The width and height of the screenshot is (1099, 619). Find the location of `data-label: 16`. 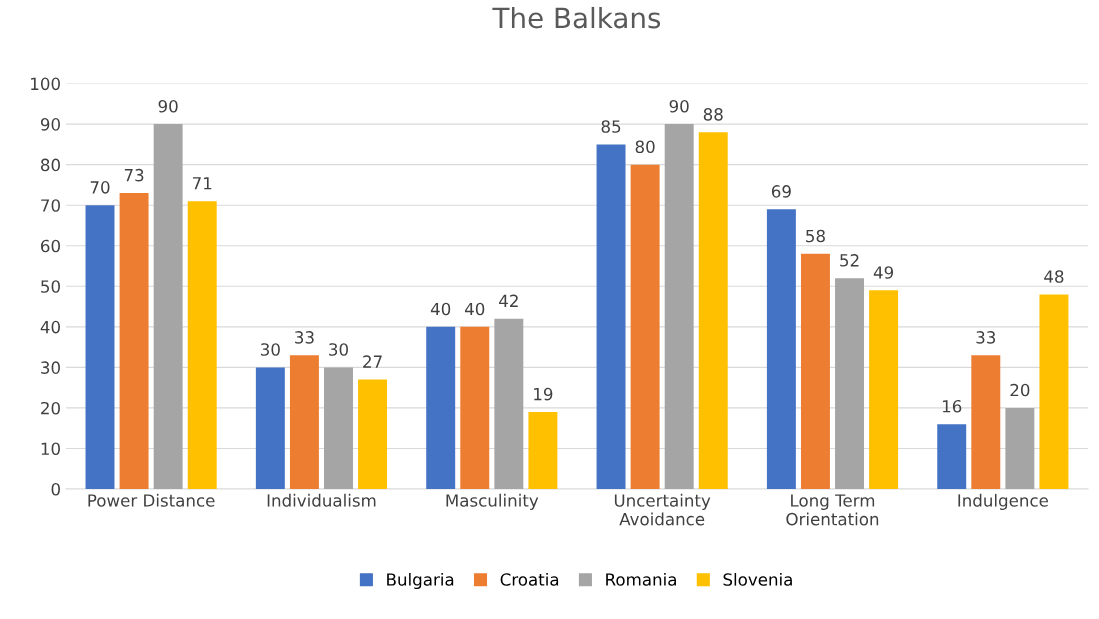

data-label: 16 is located at coordinates (952, 406).